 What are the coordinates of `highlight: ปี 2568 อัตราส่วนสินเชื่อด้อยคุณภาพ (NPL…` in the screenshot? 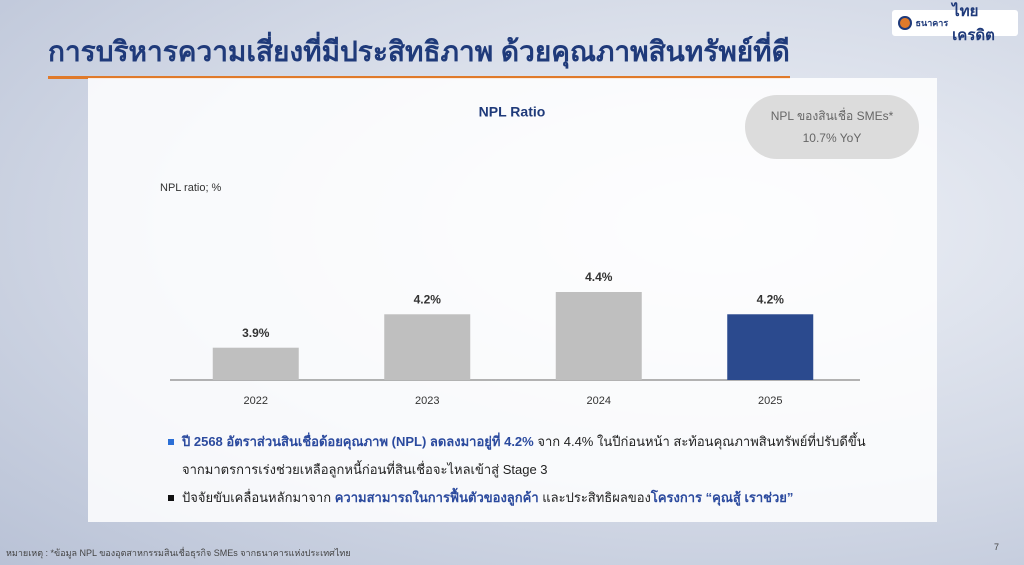 It's located at (358, 441).